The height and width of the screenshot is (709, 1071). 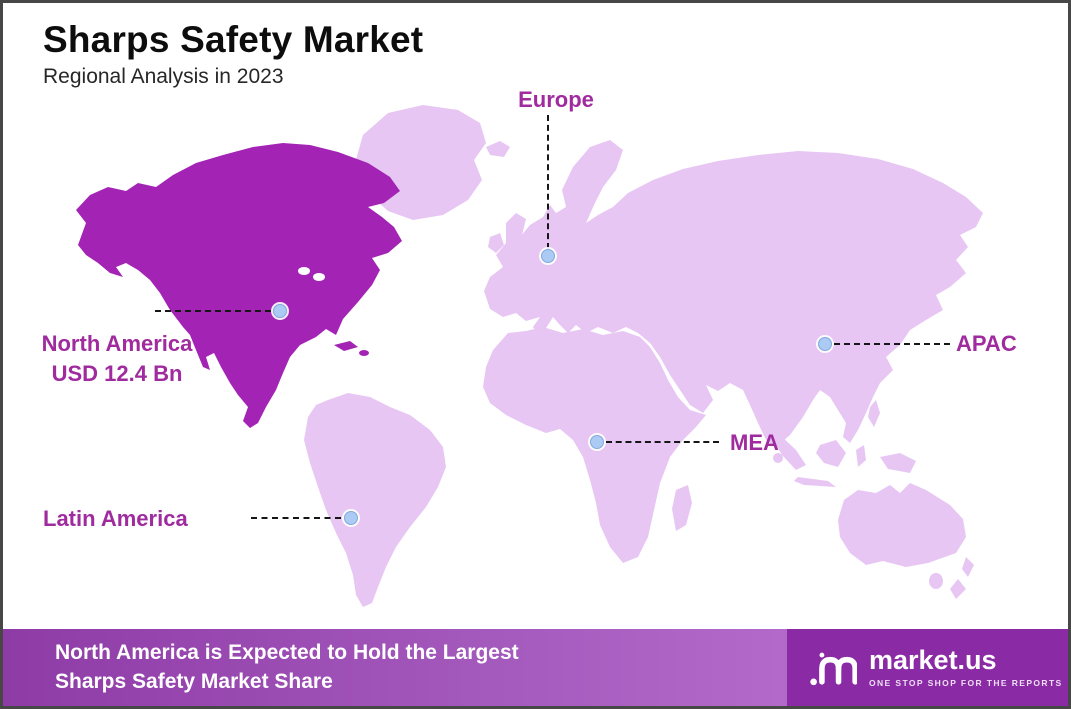 I want to click on leader-line-mea, so click(x=662, y=442).